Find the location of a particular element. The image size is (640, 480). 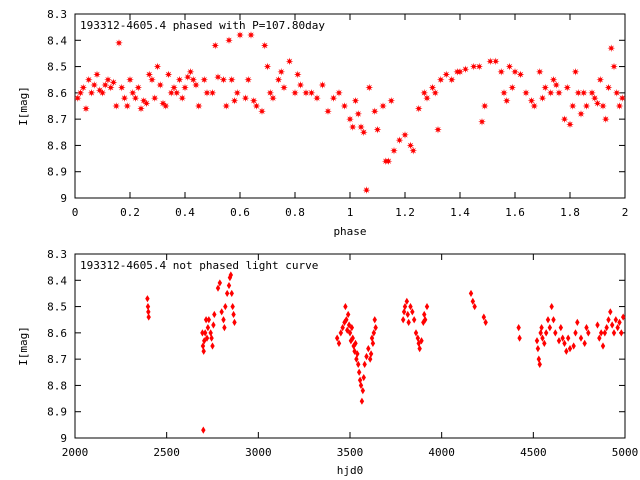

bottom-ytick-label: 8.7 is located at coordinates (57, 359).